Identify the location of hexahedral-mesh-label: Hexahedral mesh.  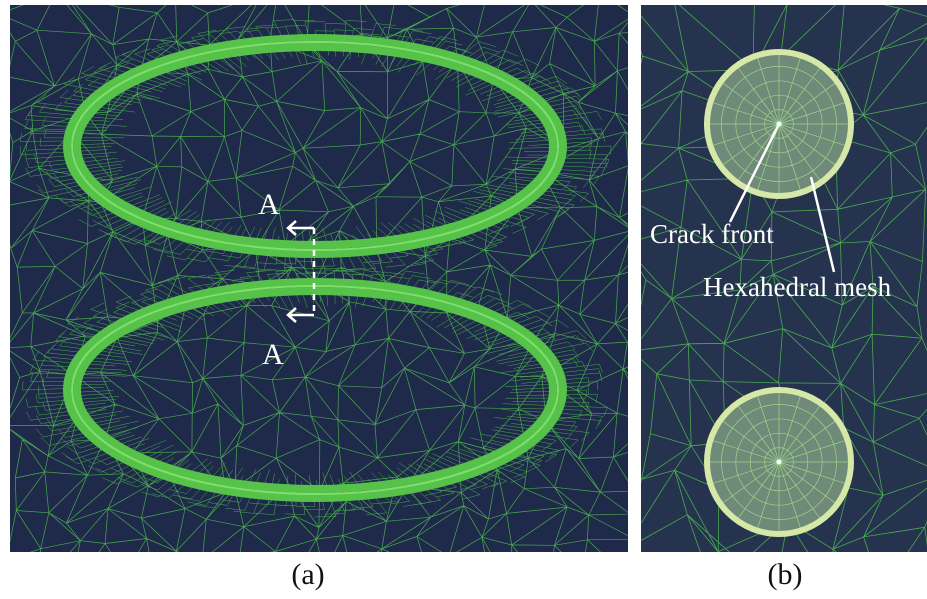
(797, 287).